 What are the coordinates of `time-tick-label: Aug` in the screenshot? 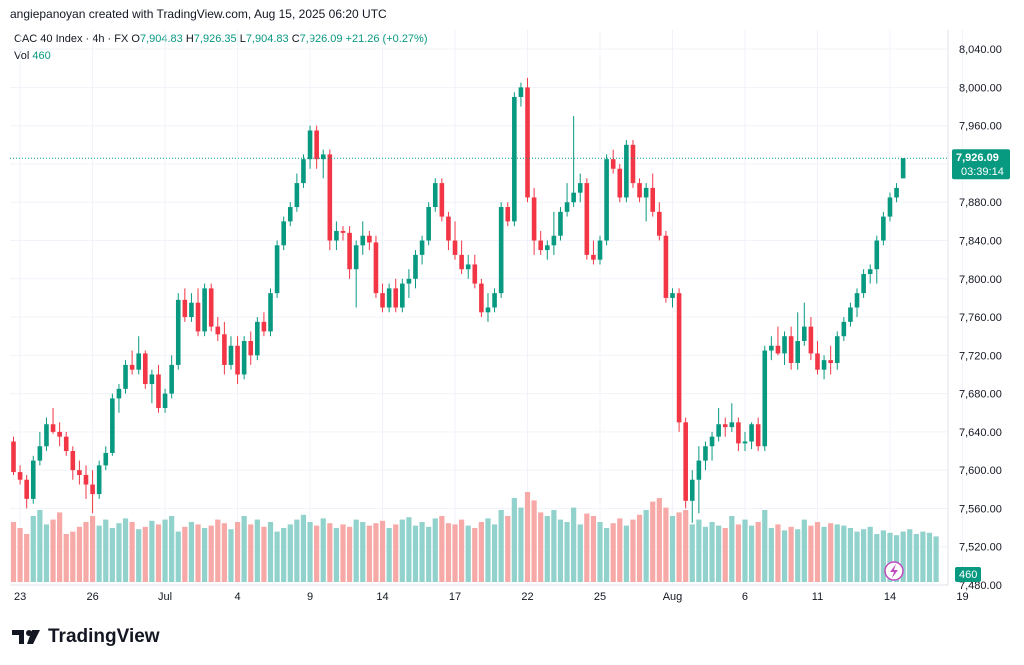 It's located at (673, 597).